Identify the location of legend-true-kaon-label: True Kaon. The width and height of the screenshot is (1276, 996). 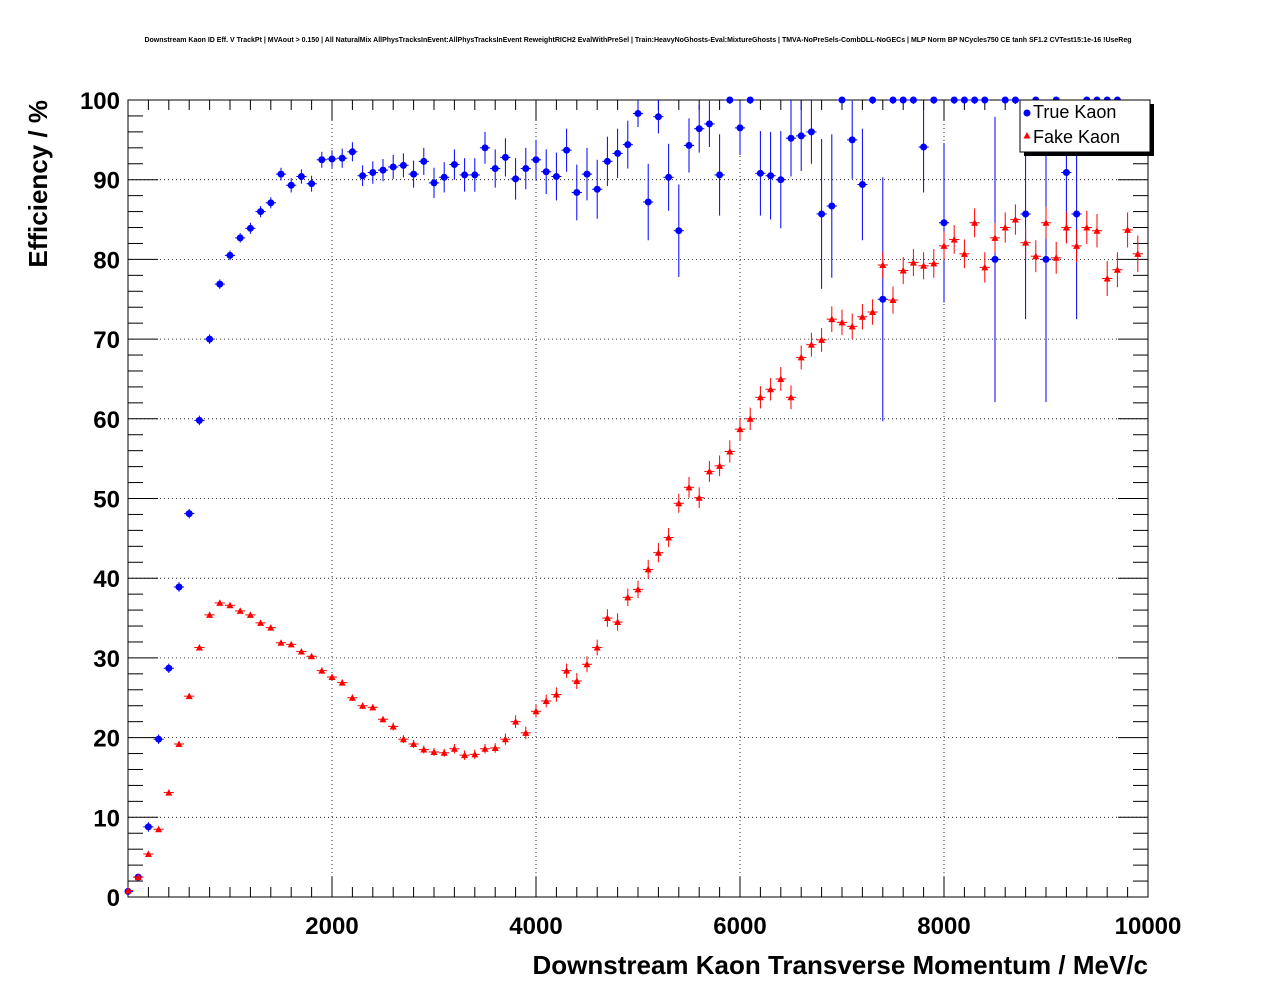
(1074, 112).